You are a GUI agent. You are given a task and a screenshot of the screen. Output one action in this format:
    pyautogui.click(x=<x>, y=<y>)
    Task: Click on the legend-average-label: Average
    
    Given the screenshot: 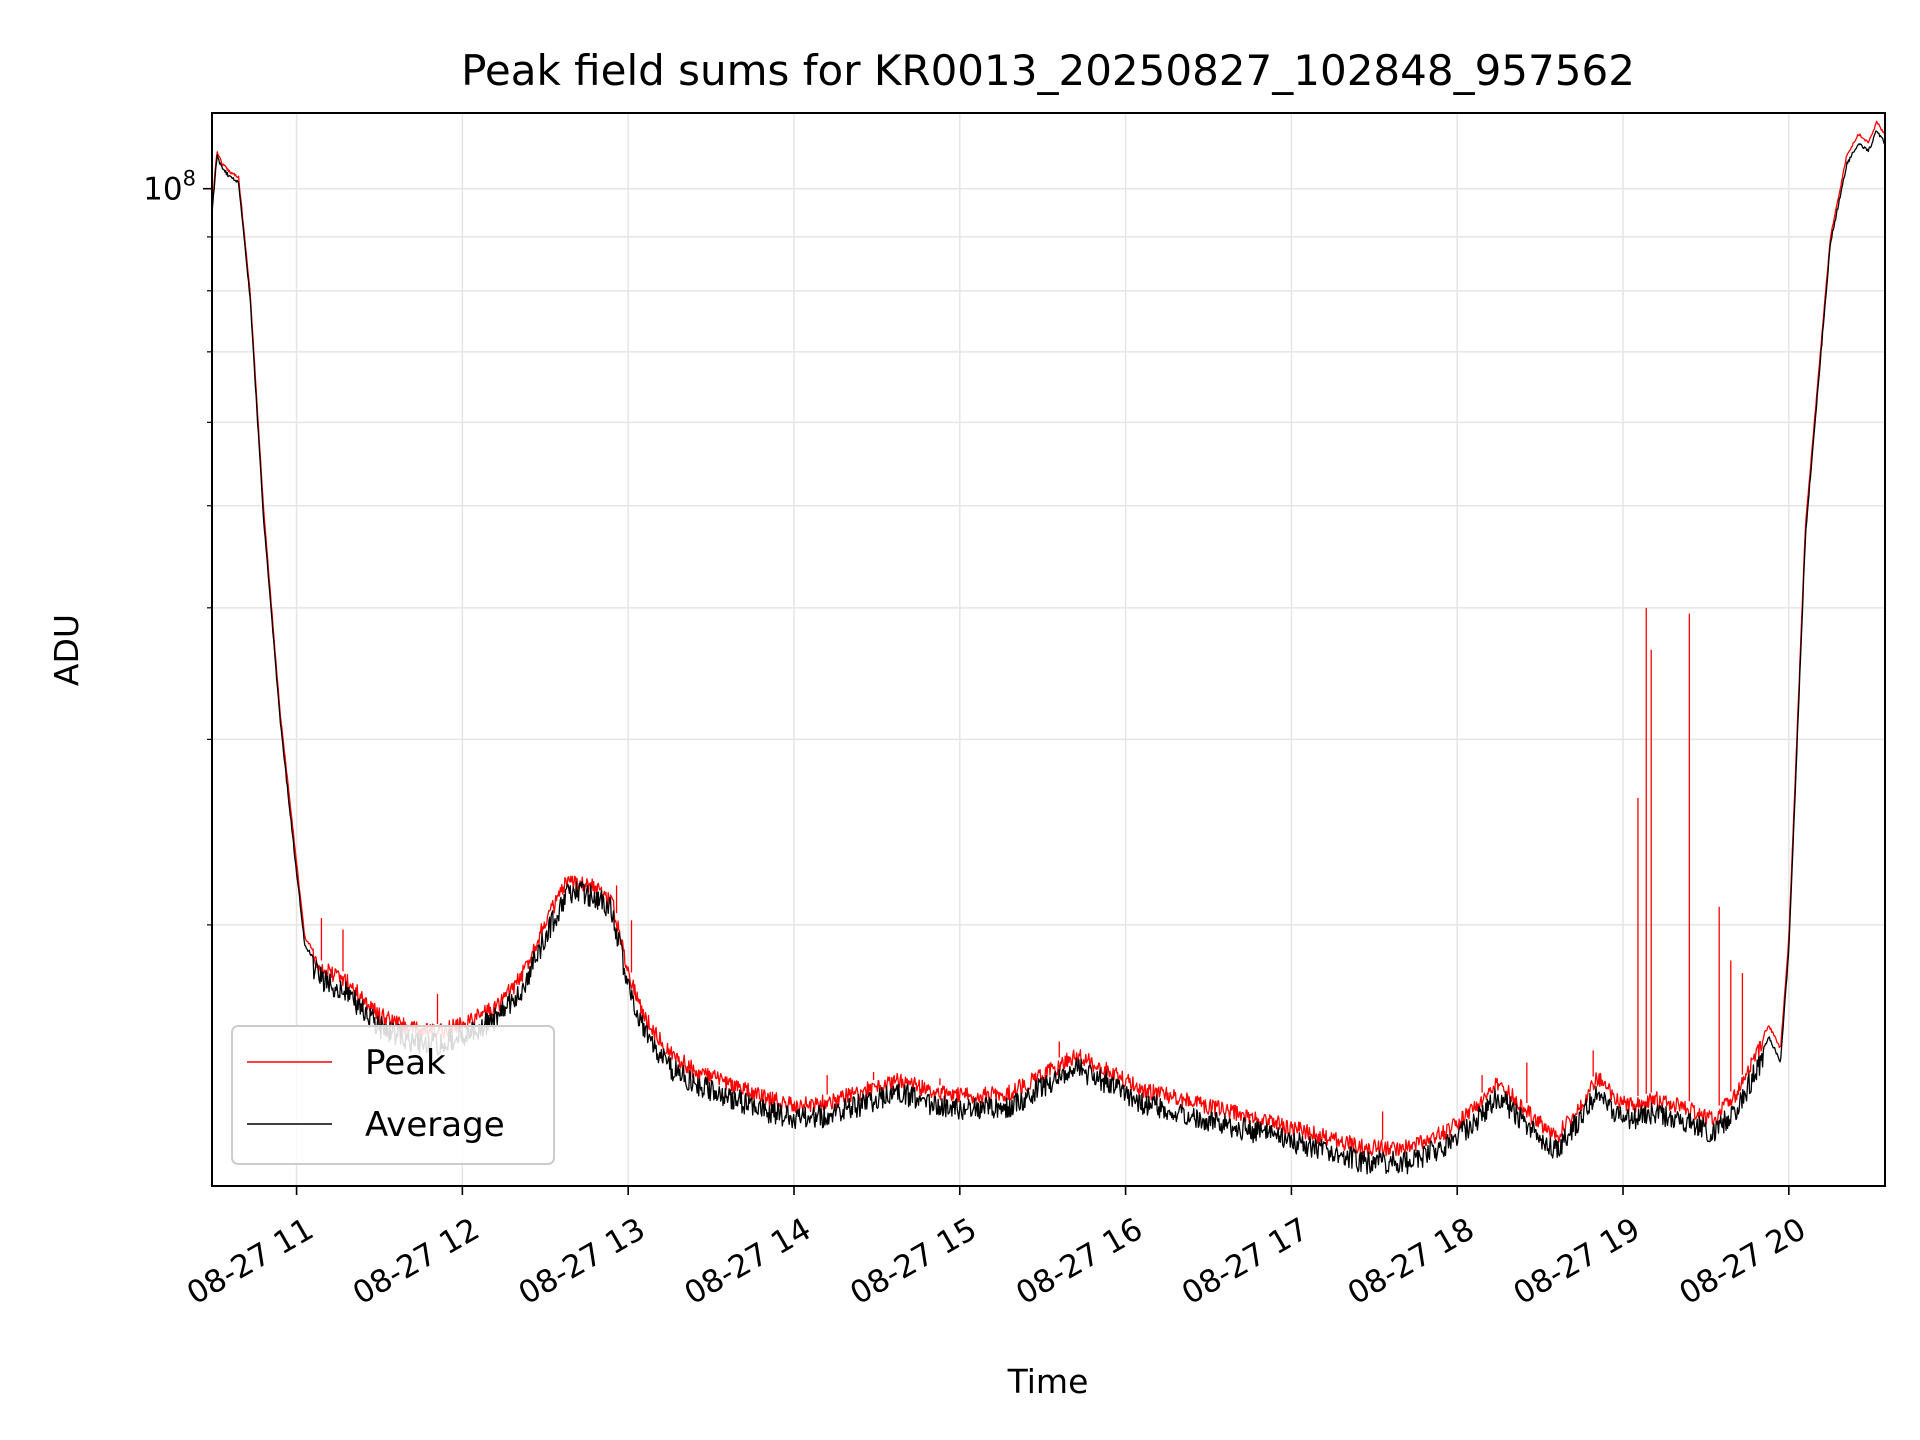 What is the action you would take?
    pyautogui.click(x=435, y=1125)
    